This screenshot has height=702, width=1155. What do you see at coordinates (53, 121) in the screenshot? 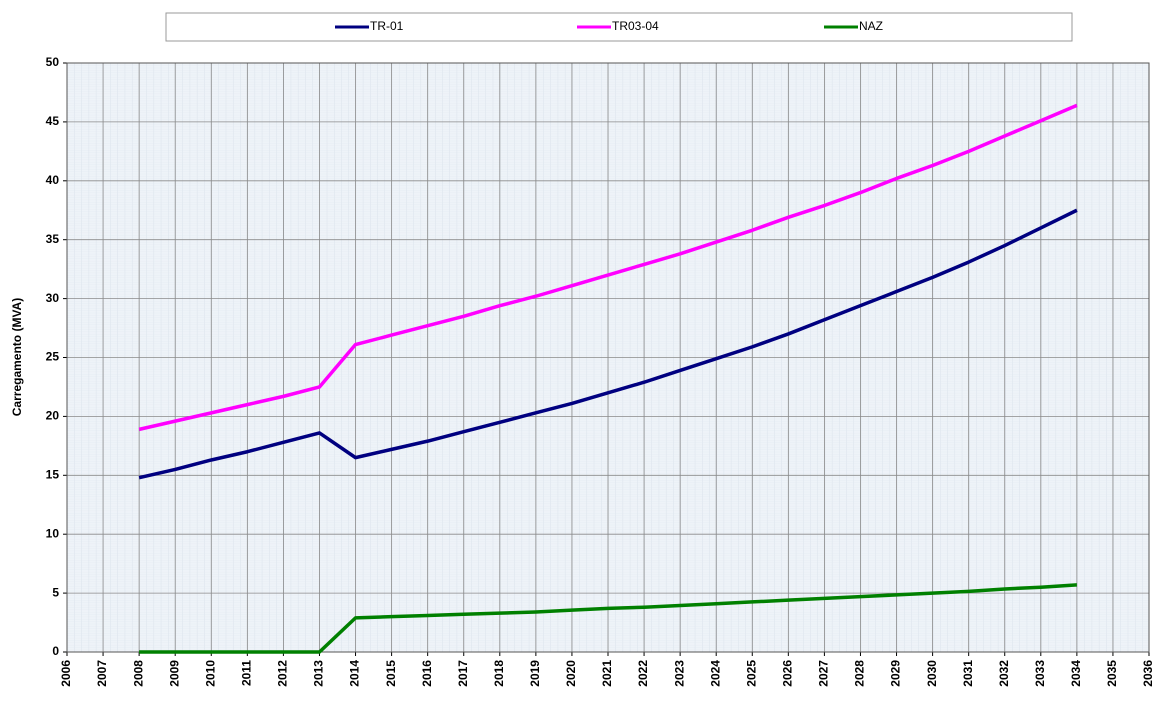
I see `y-tick-label: 45` at bounding box center [53, 121].